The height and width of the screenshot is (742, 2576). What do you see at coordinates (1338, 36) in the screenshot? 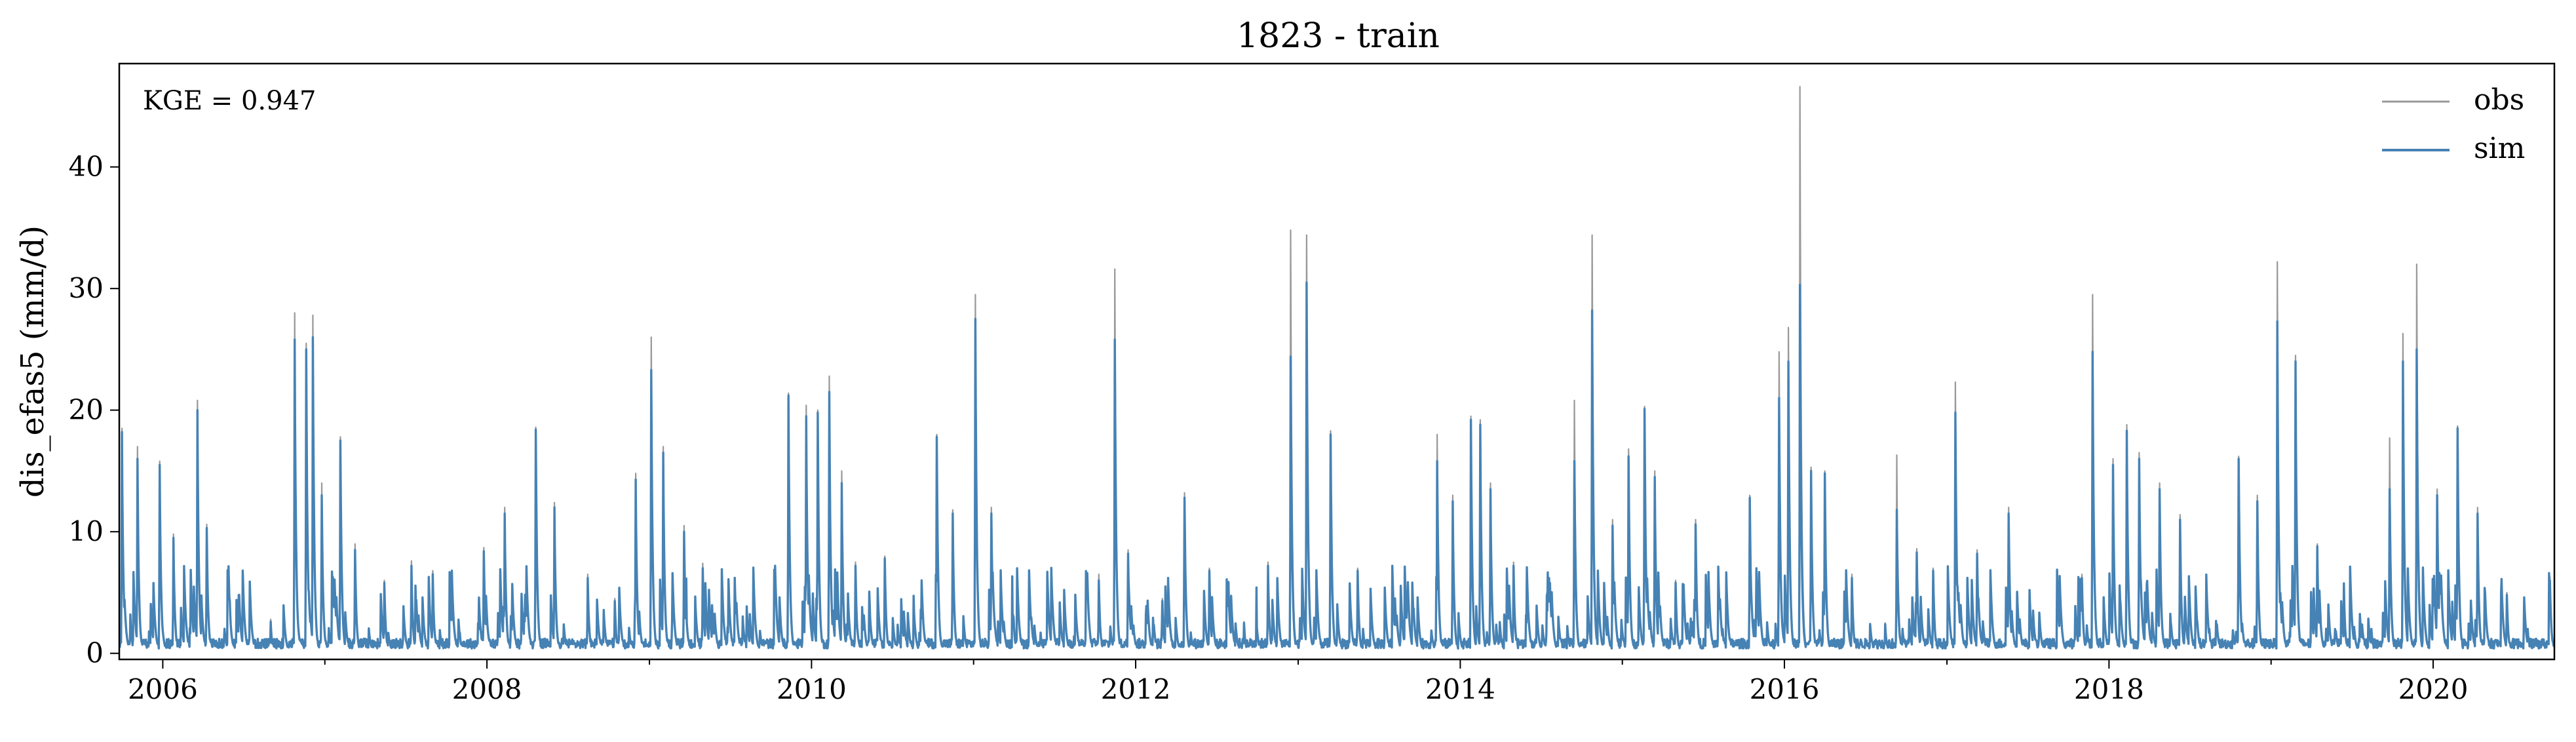
I see `chart-title: 1823 - train` at bounding box center [1338, 36].